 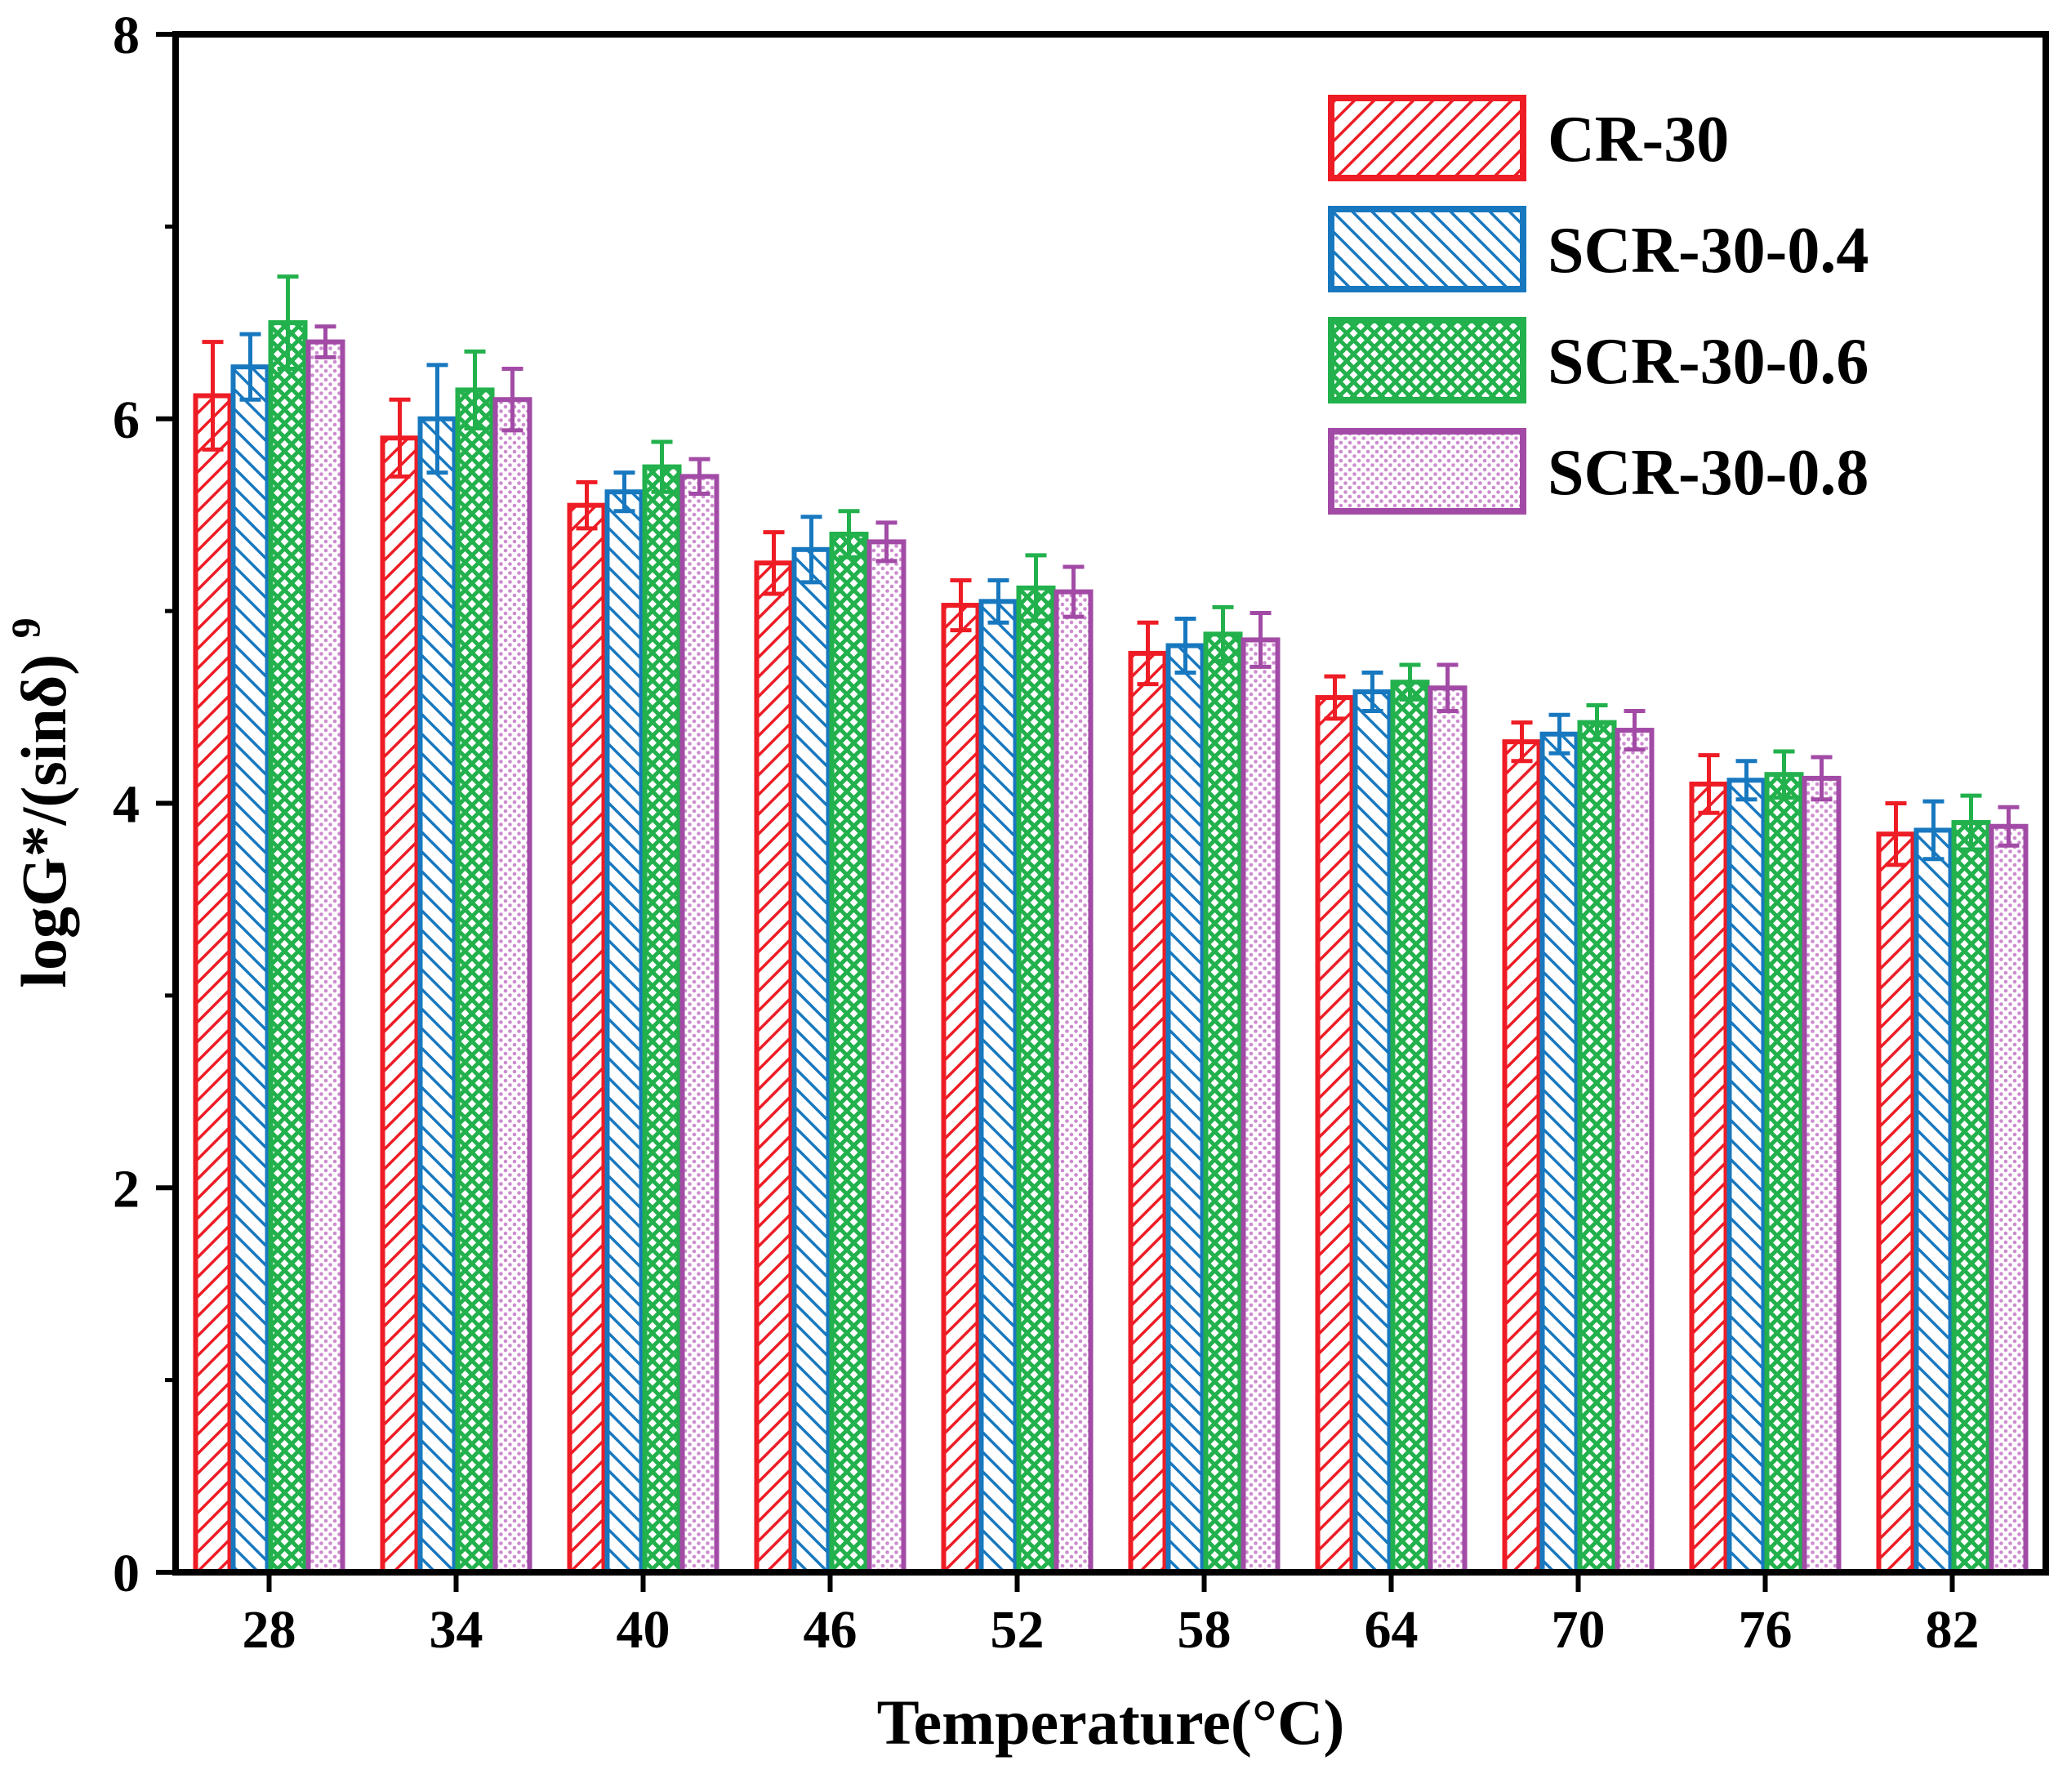 I want to click on legend: CR-30 SCR-30-0.4 SCR-30-0.6 SCR-30-0.8, so click(x=1598, y=305).